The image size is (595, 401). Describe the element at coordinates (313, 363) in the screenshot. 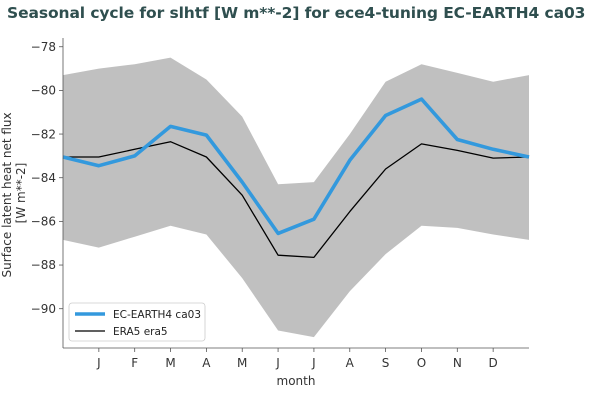

I see `x-tick-label-6: J` at that location.